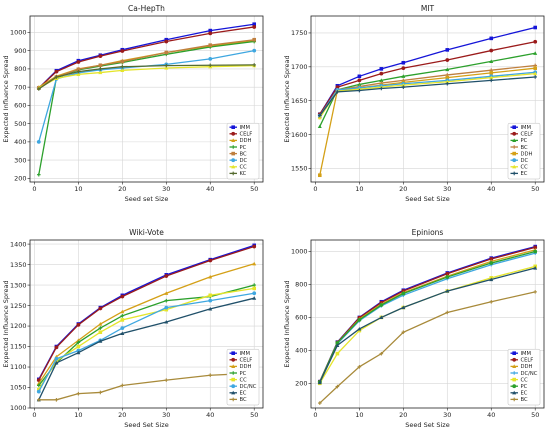  What do you see at coordinates (20, 179) in the screenshot?
I see `y-tick-label: 200` at bounding box center [20, 179].